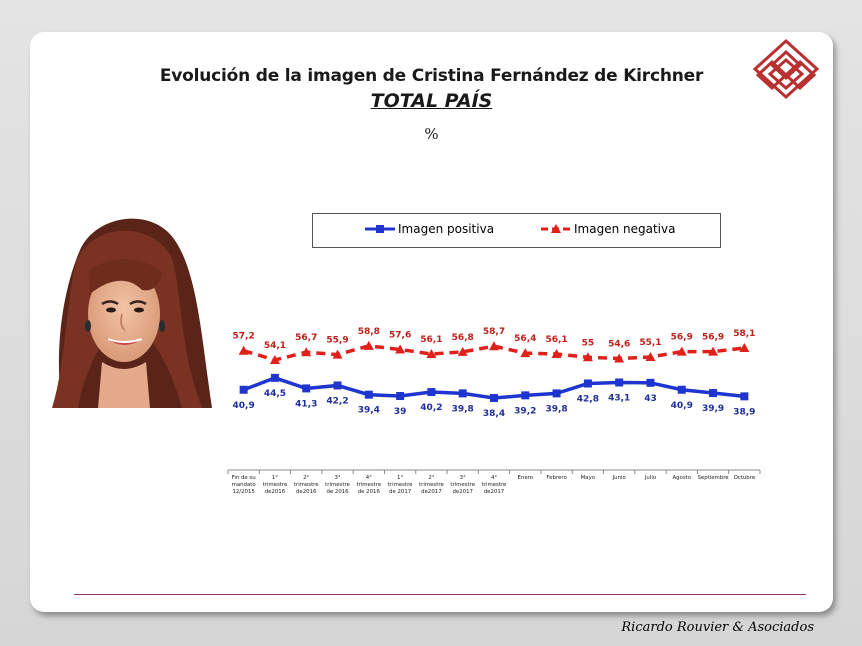  I want to click on x-tick-label: 4° trimestre de 2016, so click(368, 485).